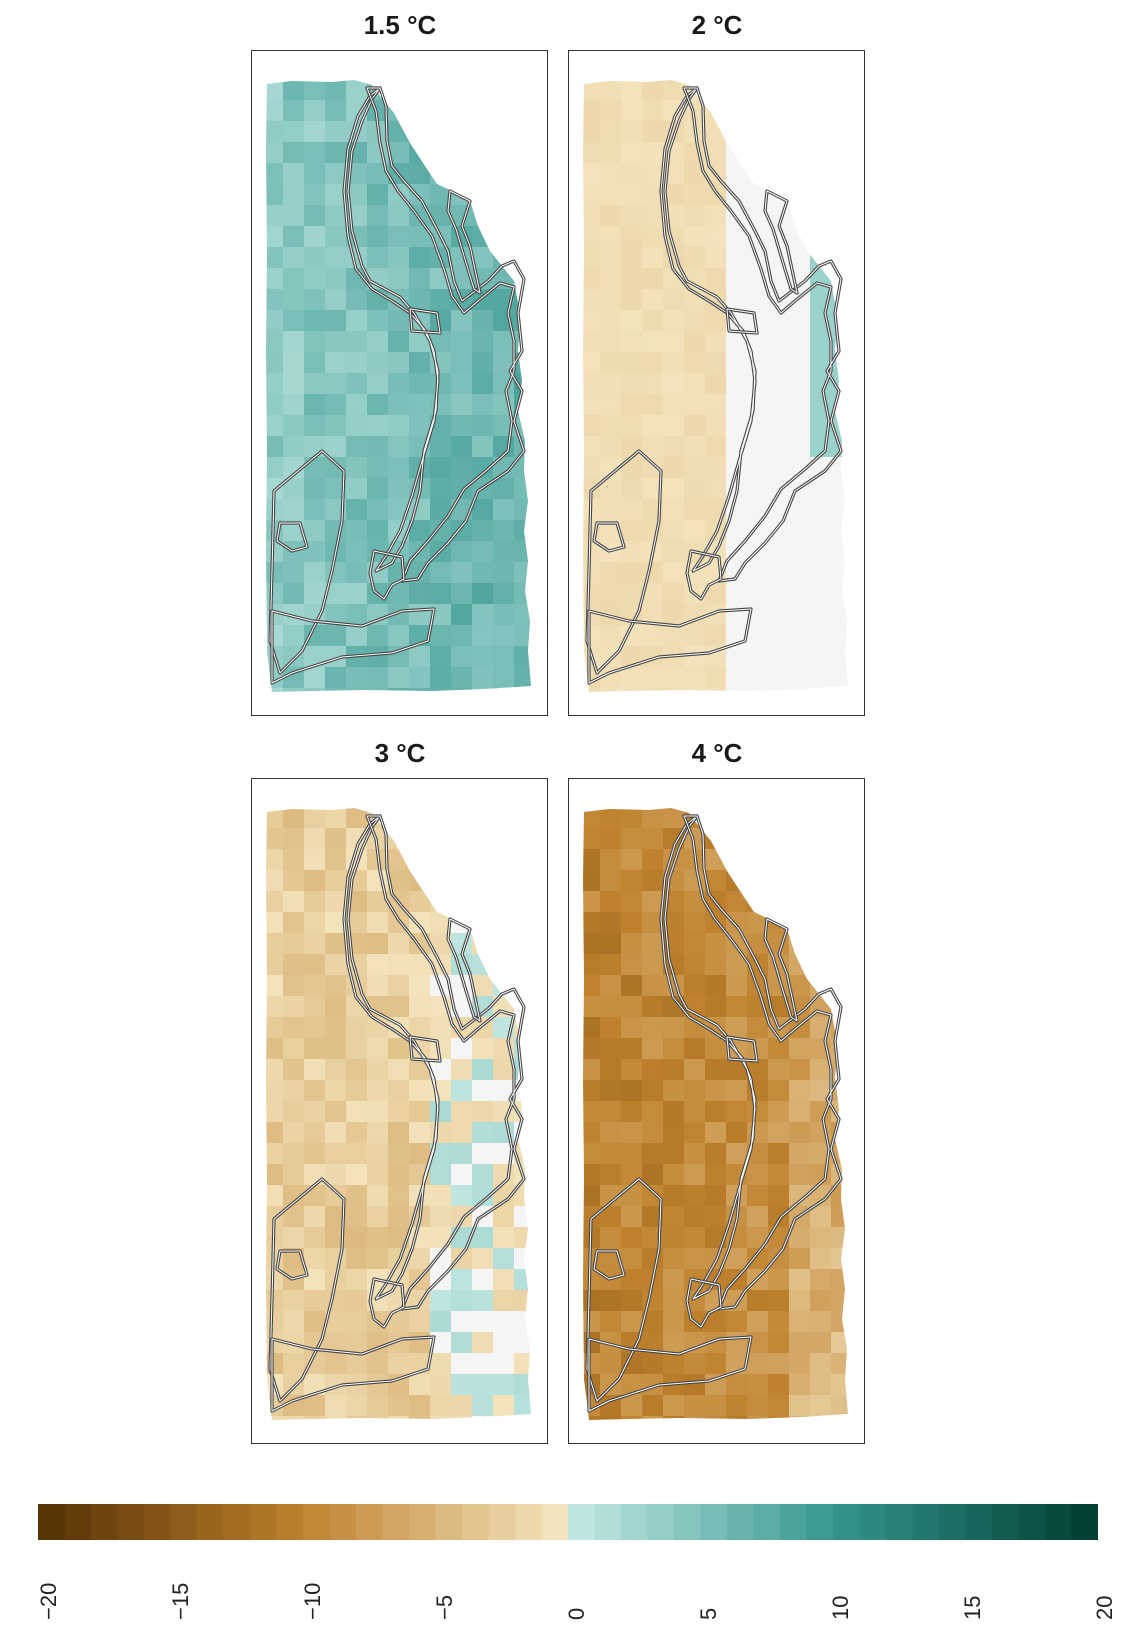 The image size is (1143, 1628). Describe the element at coordinates (387, 1303) in the screenshot. I see `region-boundary-inner` at that location.